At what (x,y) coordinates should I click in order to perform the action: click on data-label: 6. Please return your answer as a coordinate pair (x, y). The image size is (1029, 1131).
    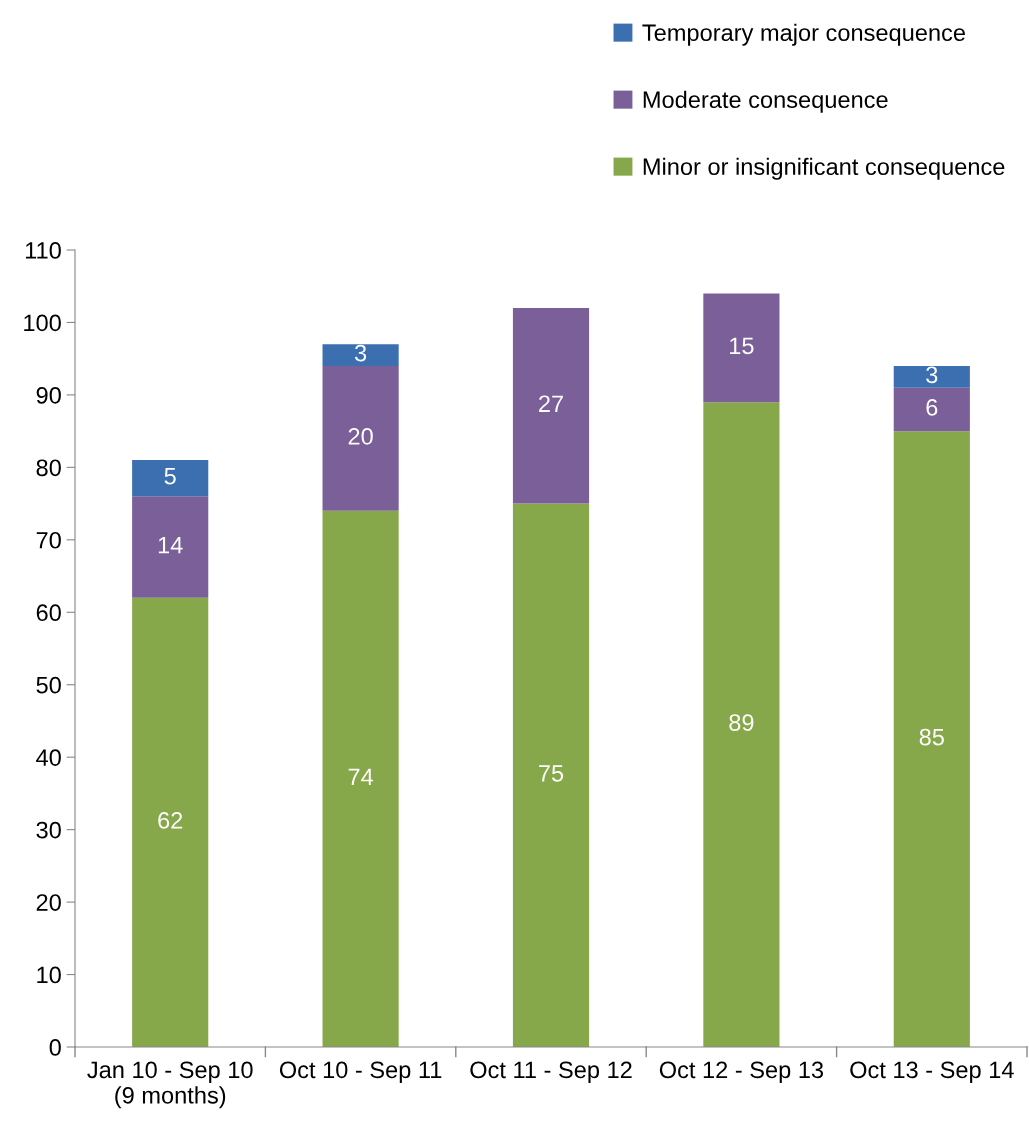
    Looking at the image, I should click on (932, 407).